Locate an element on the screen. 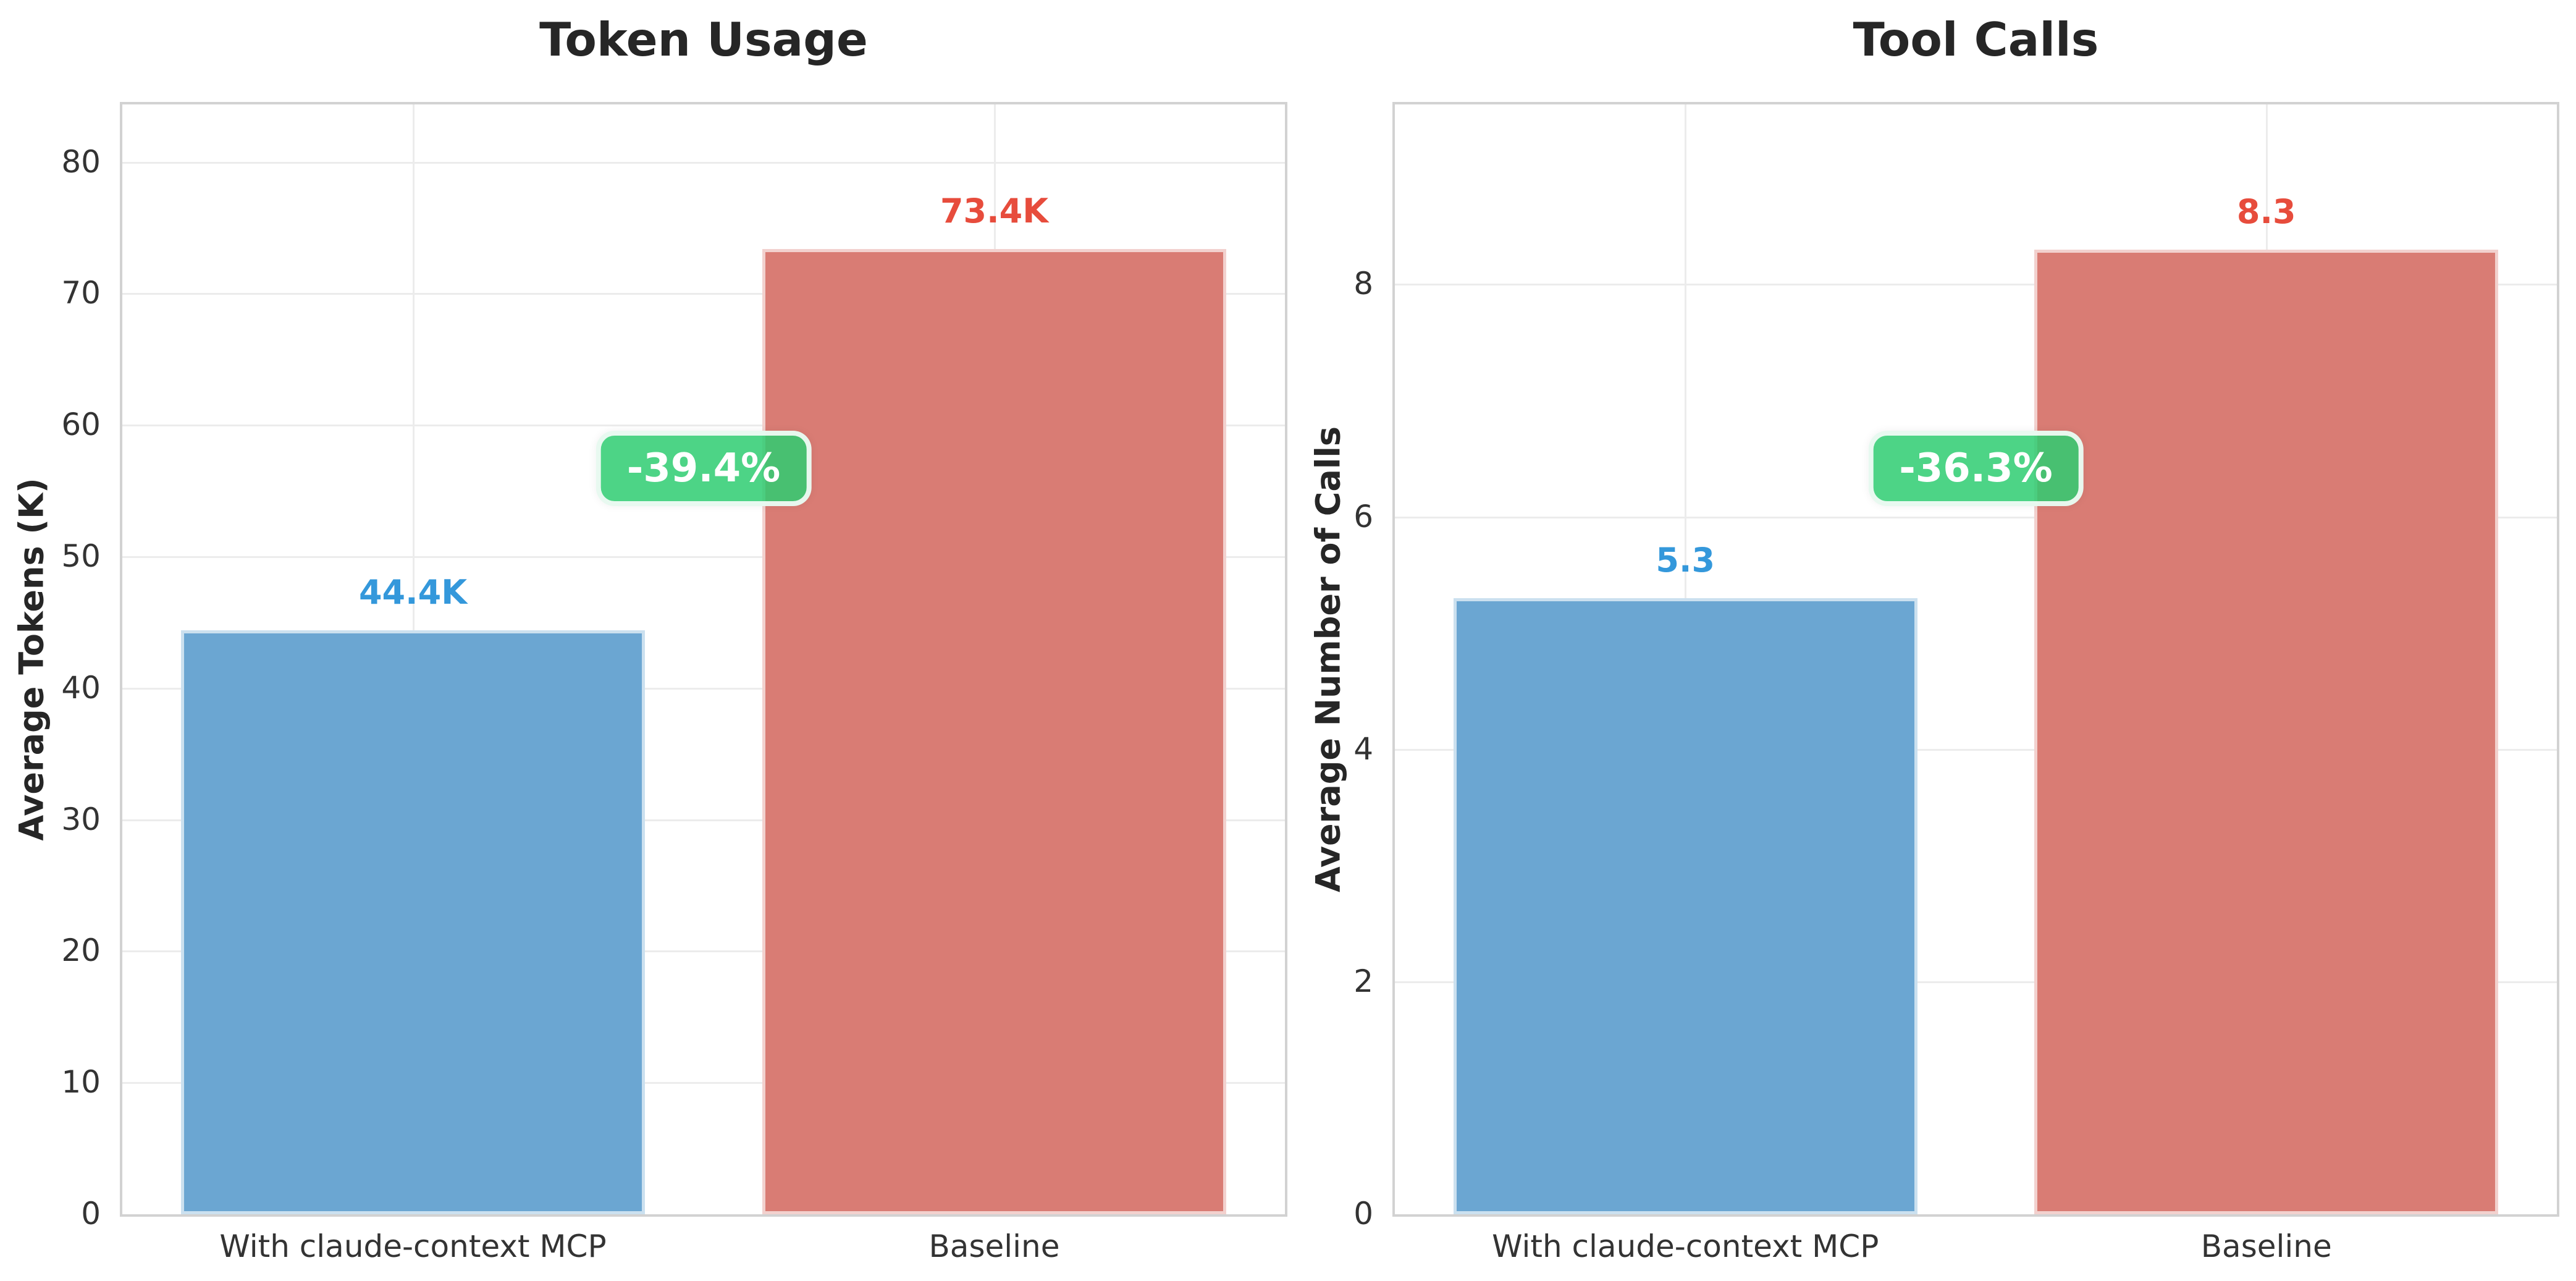 The width and height of the screenshot is (2576, 1281). reduction-badge: -39.4% is located at coordinates (704, 469).